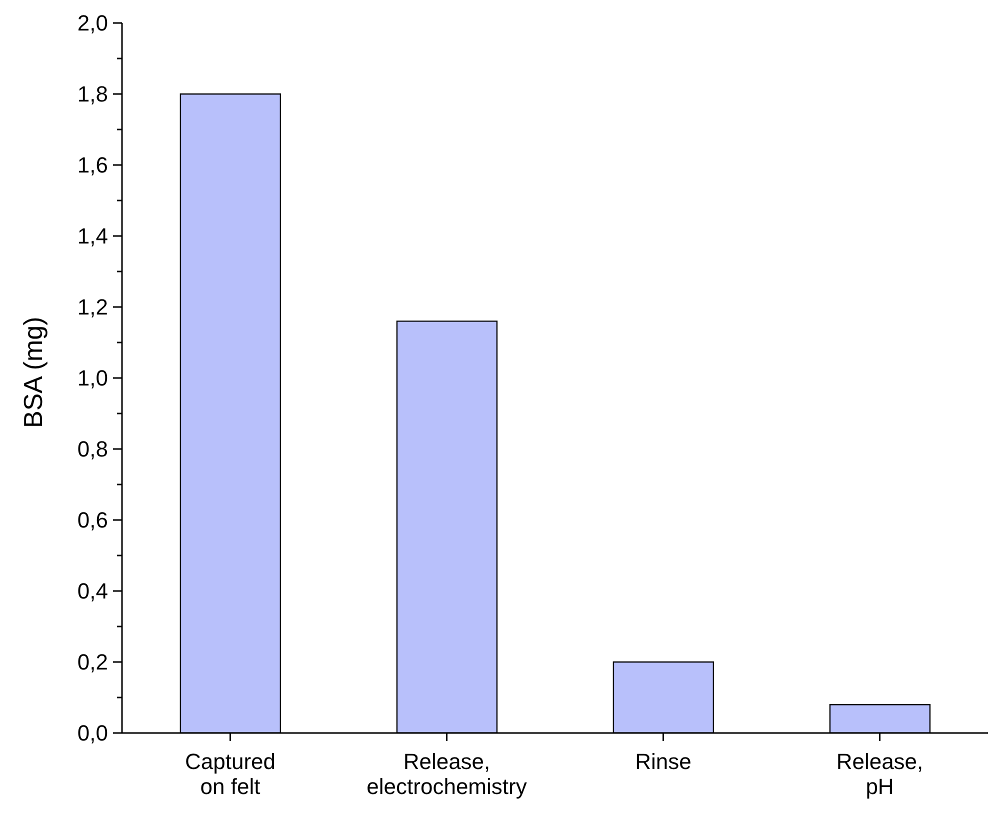  Describe the element at coordinates (92, 94) in the screenshot. I see `y-tick-label: 1,8` at that location.